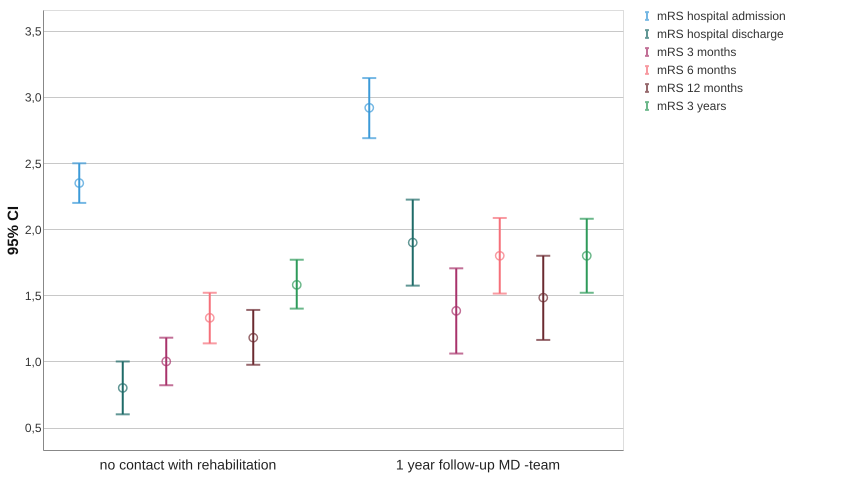  What do you see at coordinates (33, 295) in the screenshot?
I see `y-tick-label: 1,5` at bounding box center [33, 295].